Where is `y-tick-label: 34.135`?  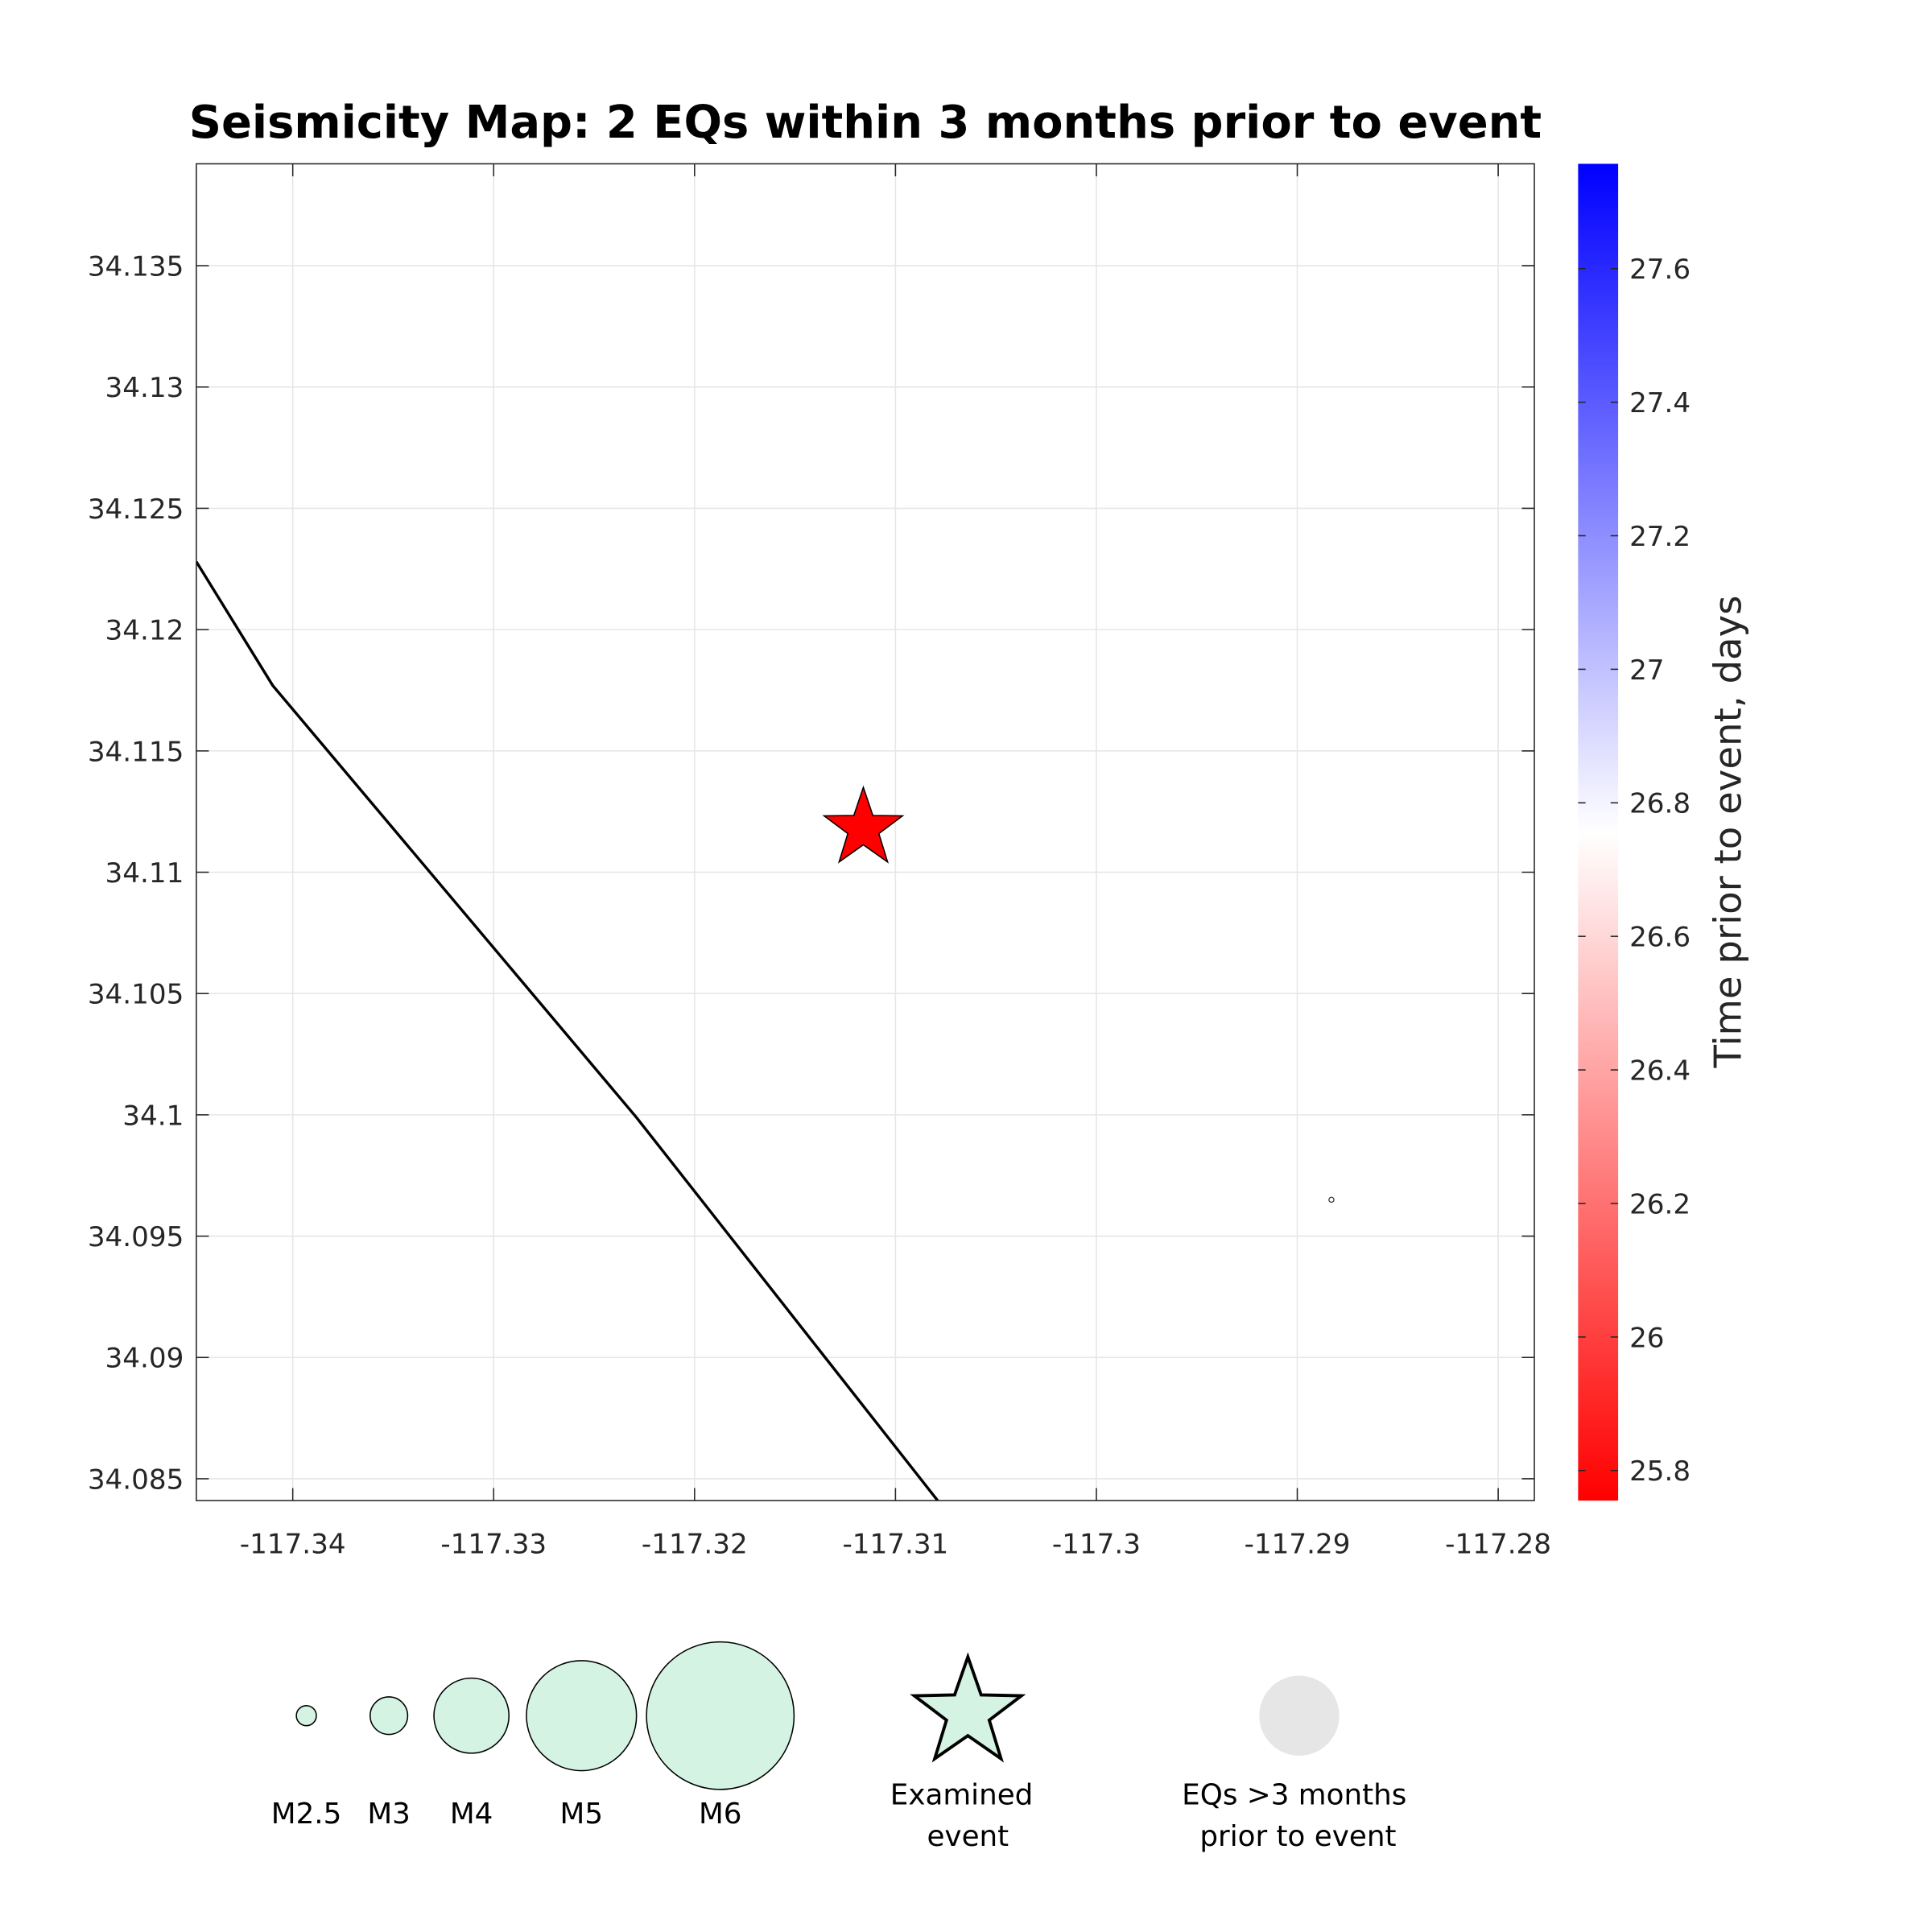 y-tick-label: 34.135 is located at coordinates (136, 267).